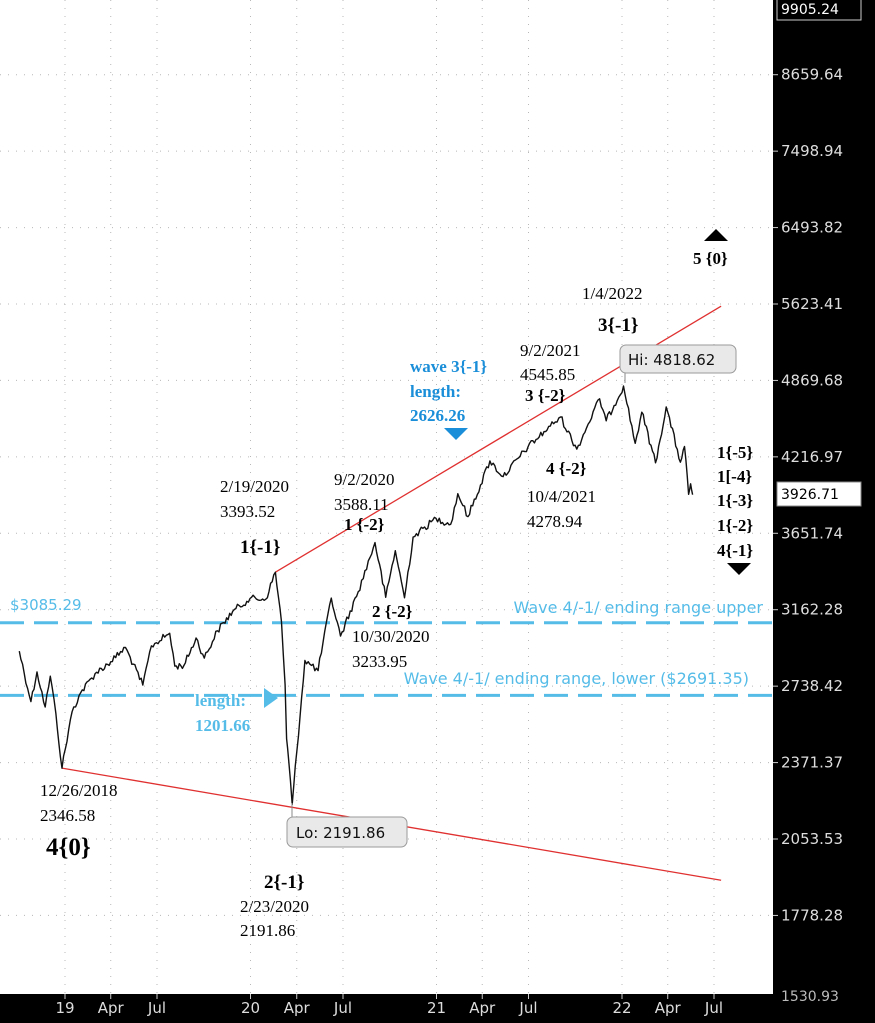 The height and width of the screenshot is (1023, 875). Describe the element at coordinates (437, 415) in the screenshot. I see `wave3-length-value: 2626.26` at that location.